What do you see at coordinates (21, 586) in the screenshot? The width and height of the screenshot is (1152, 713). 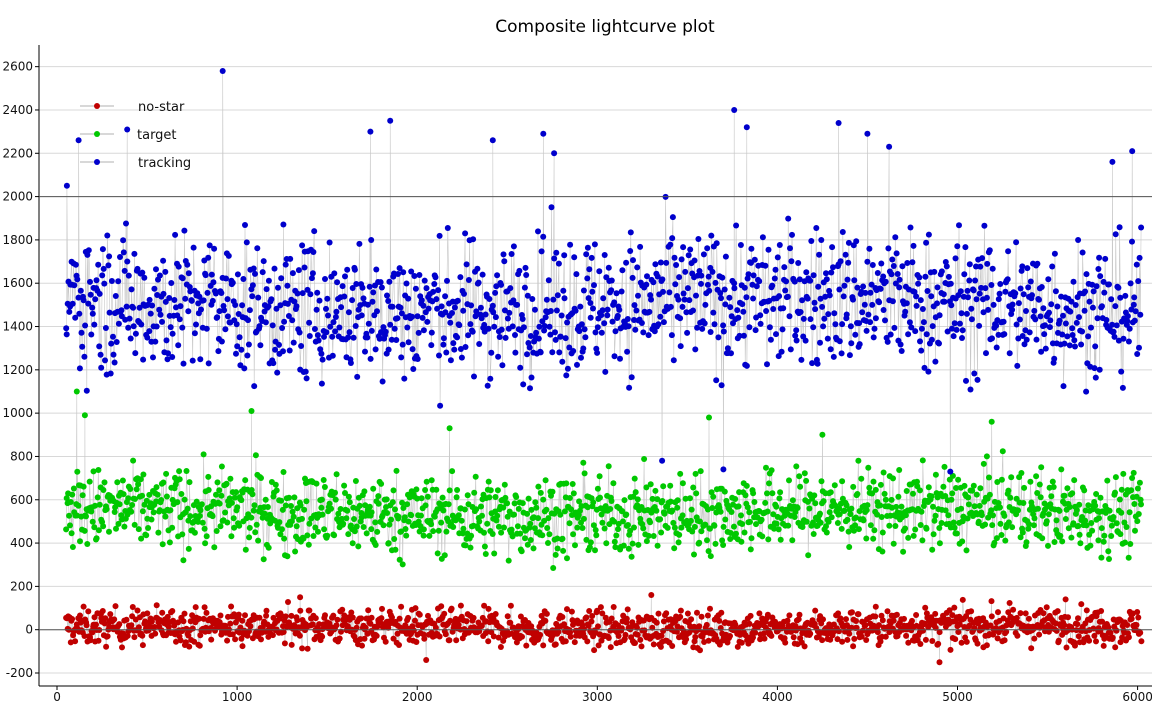 I see `y-tick-label: 200` at bounding box center [21, 586].